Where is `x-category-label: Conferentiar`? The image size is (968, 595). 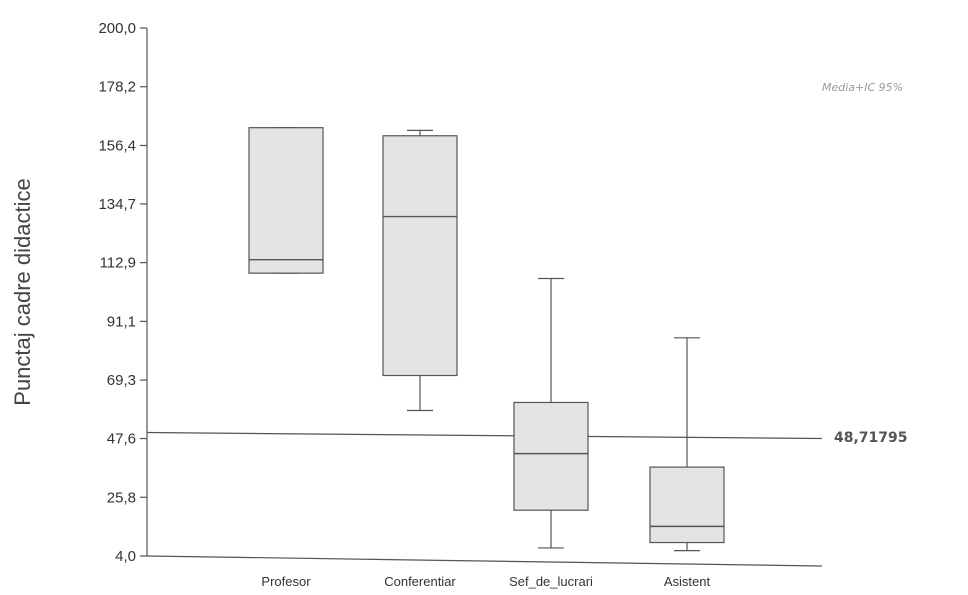 x-category-label: Conferentiar is located at coordinates (420, 581).